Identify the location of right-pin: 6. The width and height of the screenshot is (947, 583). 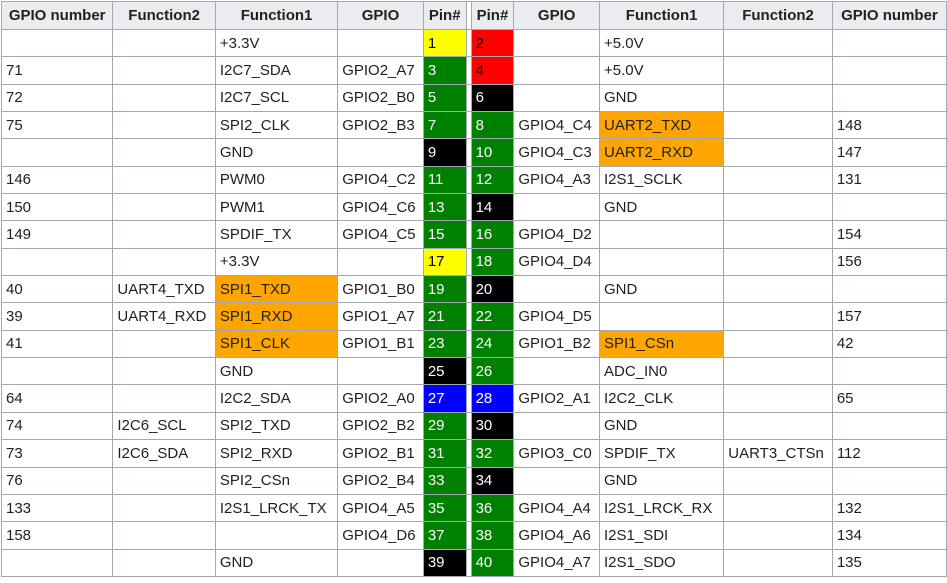
(492, 98).